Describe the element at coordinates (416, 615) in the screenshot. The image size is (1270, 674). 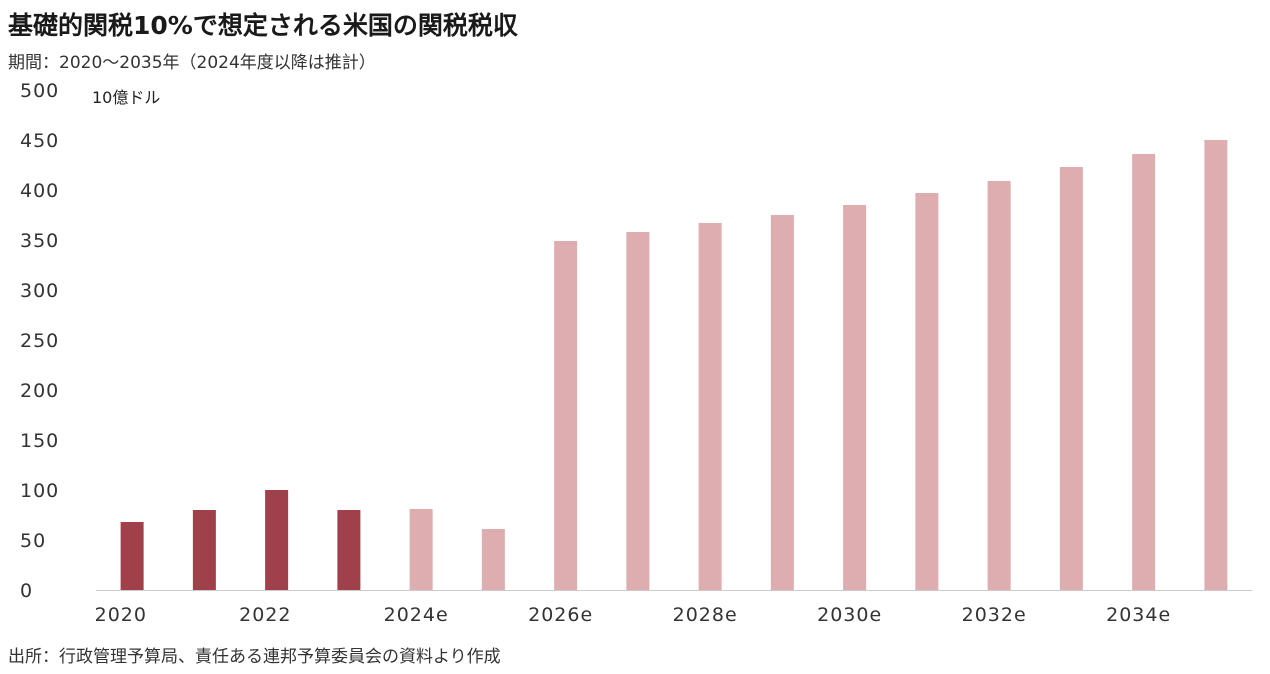
I see `x-tick-label: 2024e` at that location.